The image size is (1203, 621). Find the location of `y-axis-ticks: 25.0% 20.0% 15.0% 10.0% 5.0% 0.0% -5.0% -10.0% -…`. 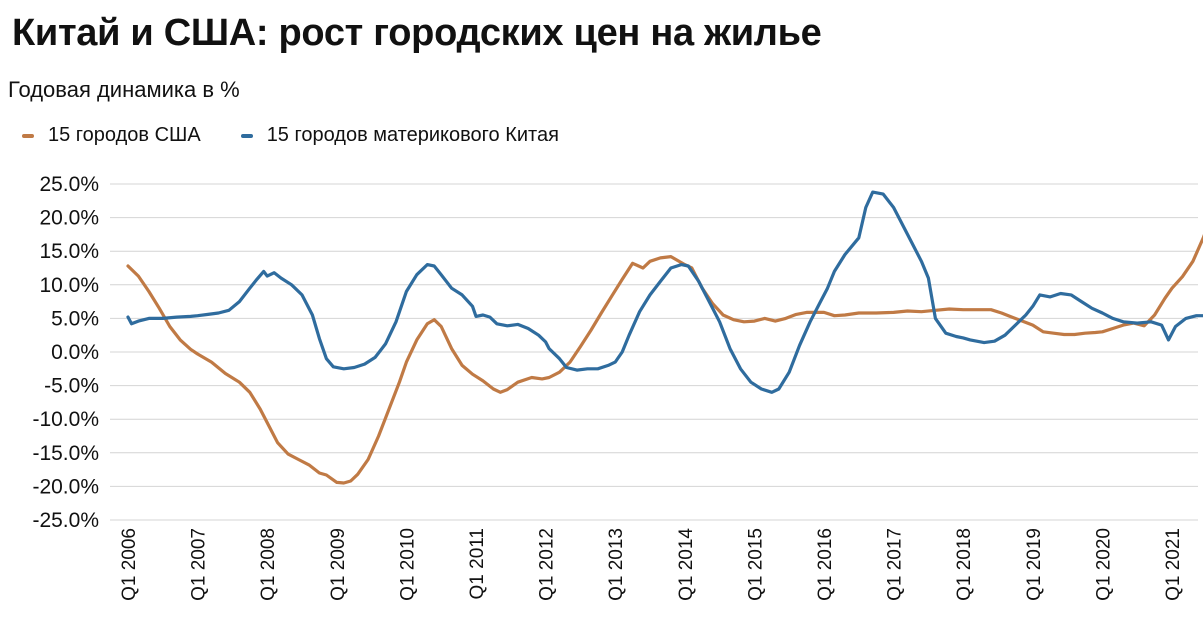

y-axis-ticks: 25.0% 20.0% 15.0% 10.0% 5.0% 0.0% -5.0% -10.0% -… is located at coordinates (65, 352).